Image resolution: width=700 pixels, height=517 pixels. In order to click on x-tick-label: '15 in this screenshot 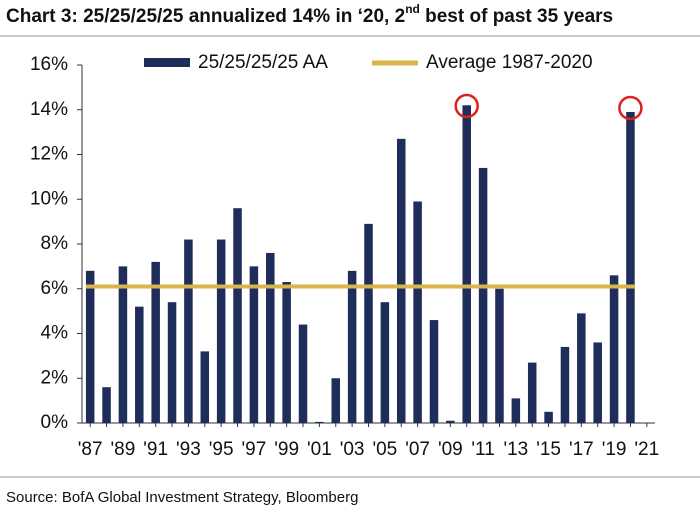, I will do `click(548, 449)`.